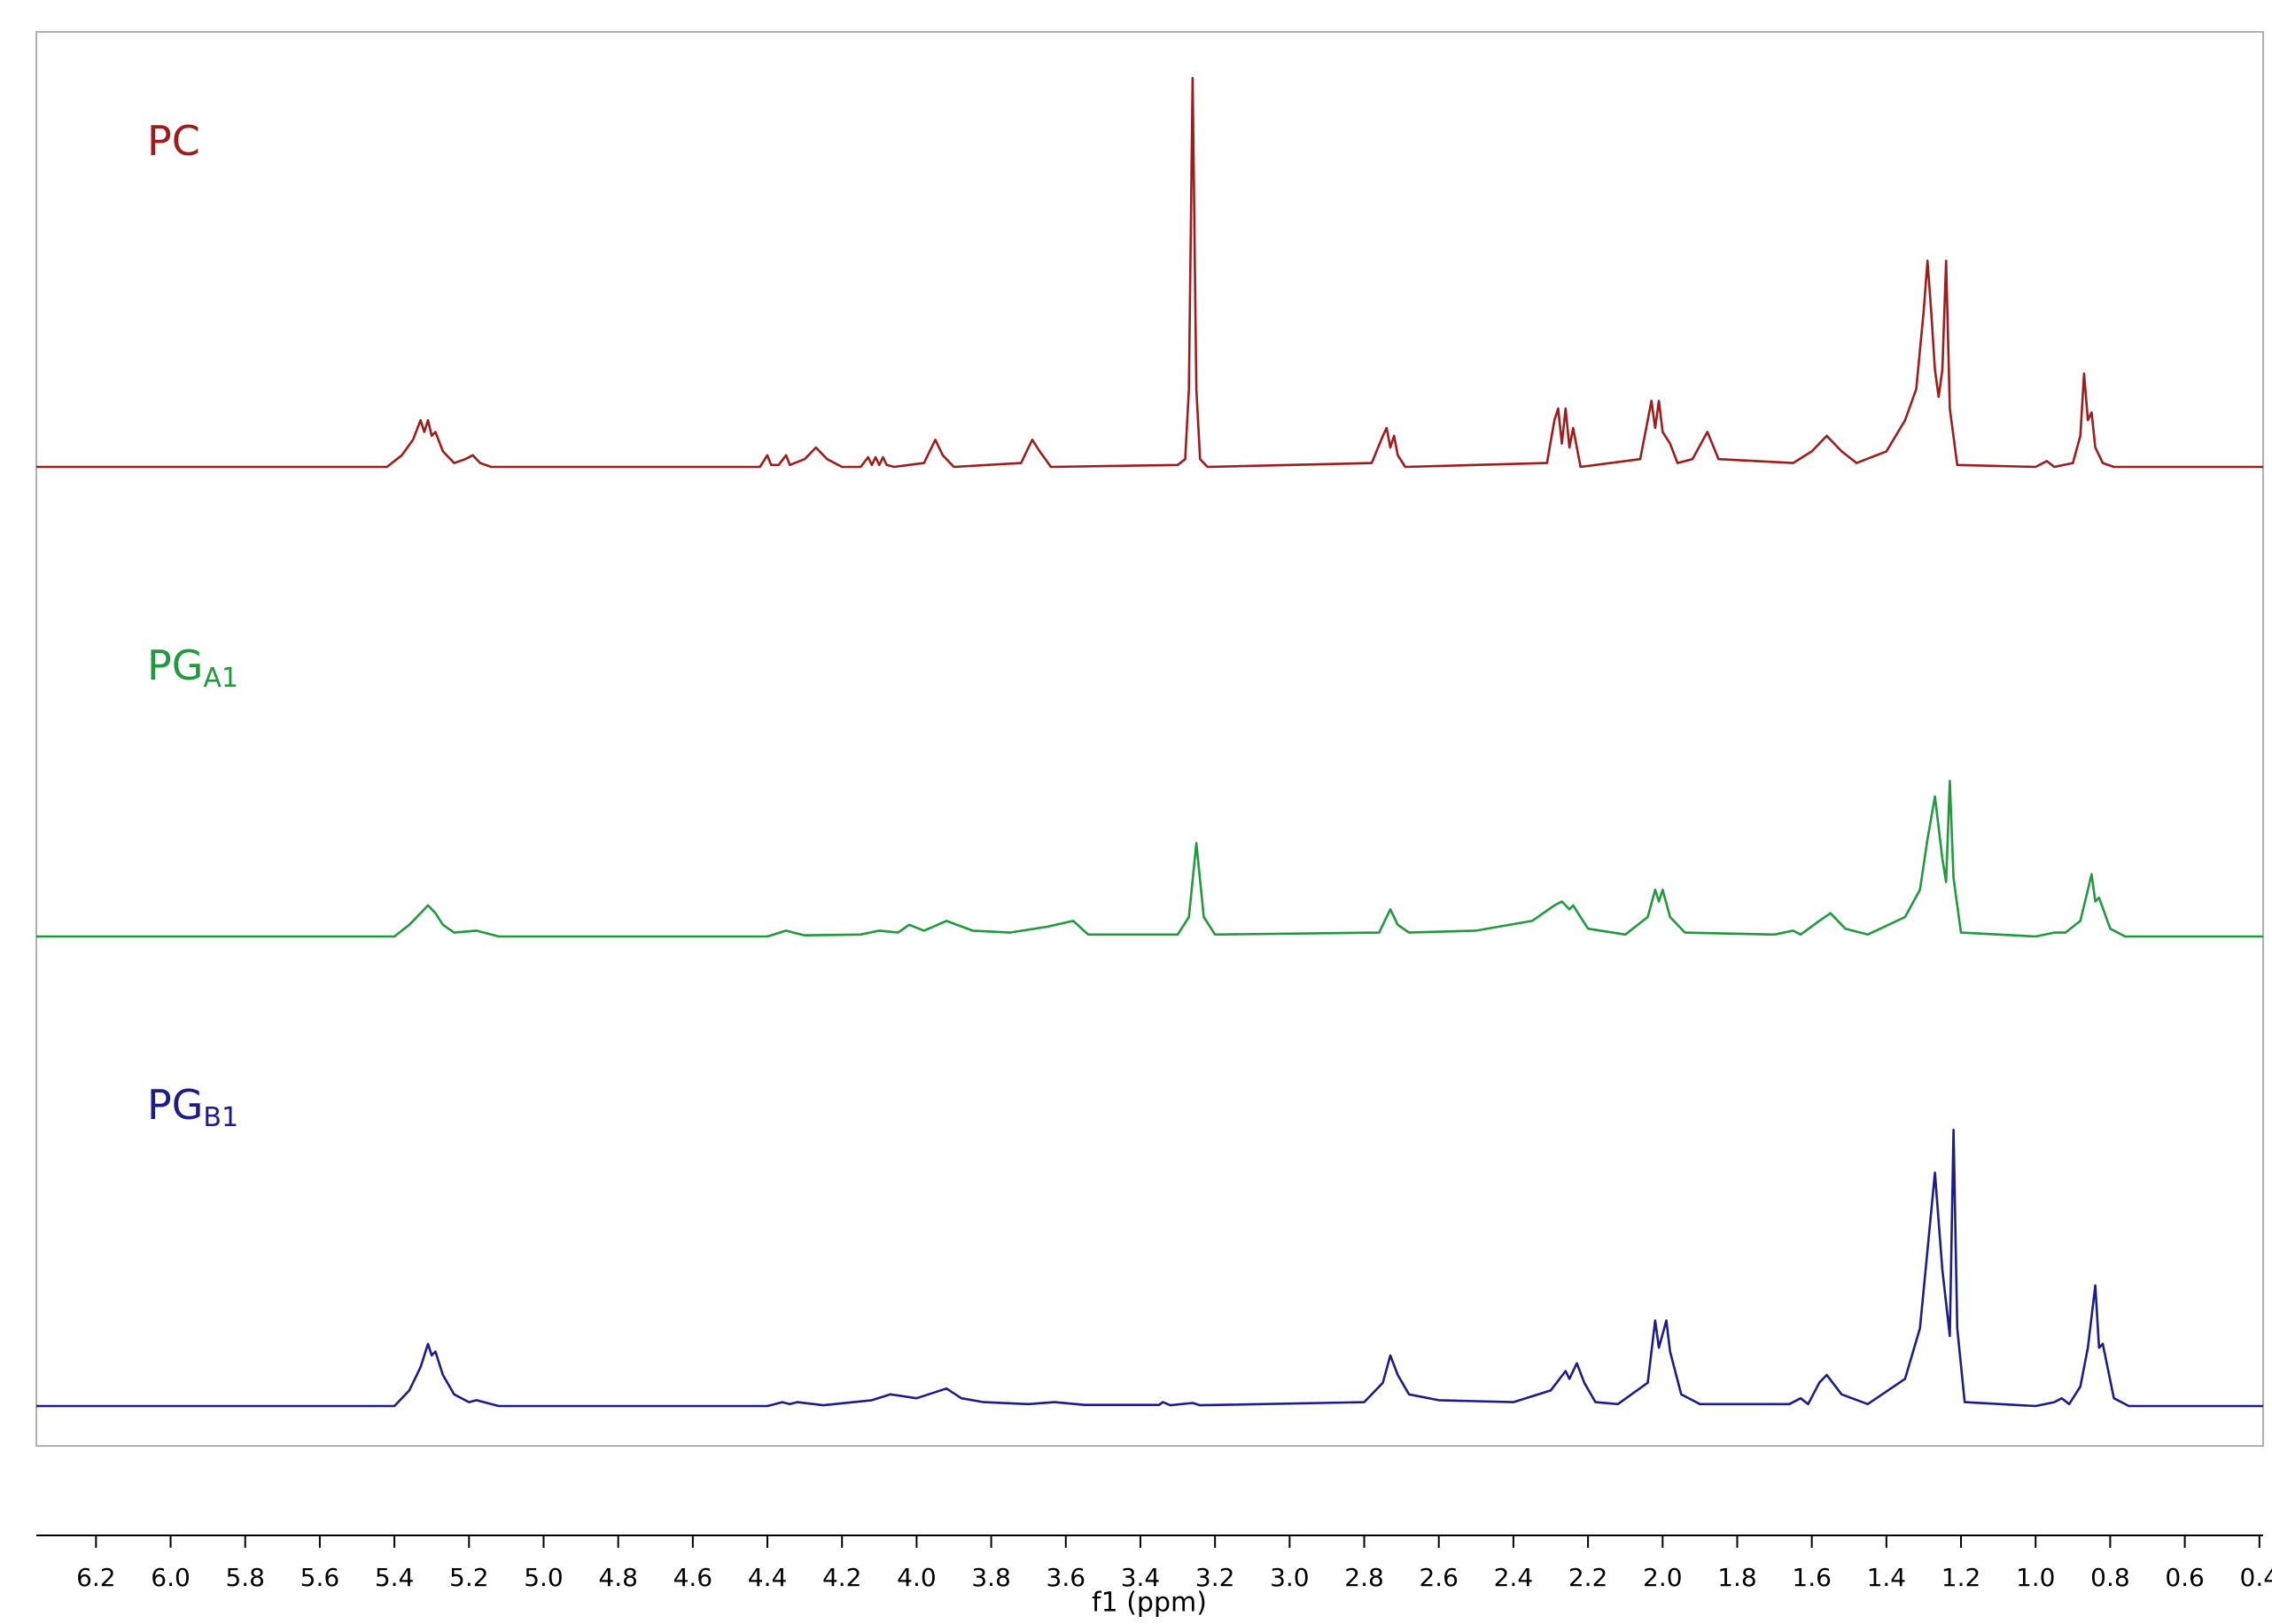  Describe the element at coordinates (171, 1577) in the screenshot. I see `x-tick-label: 6.0` at that location.